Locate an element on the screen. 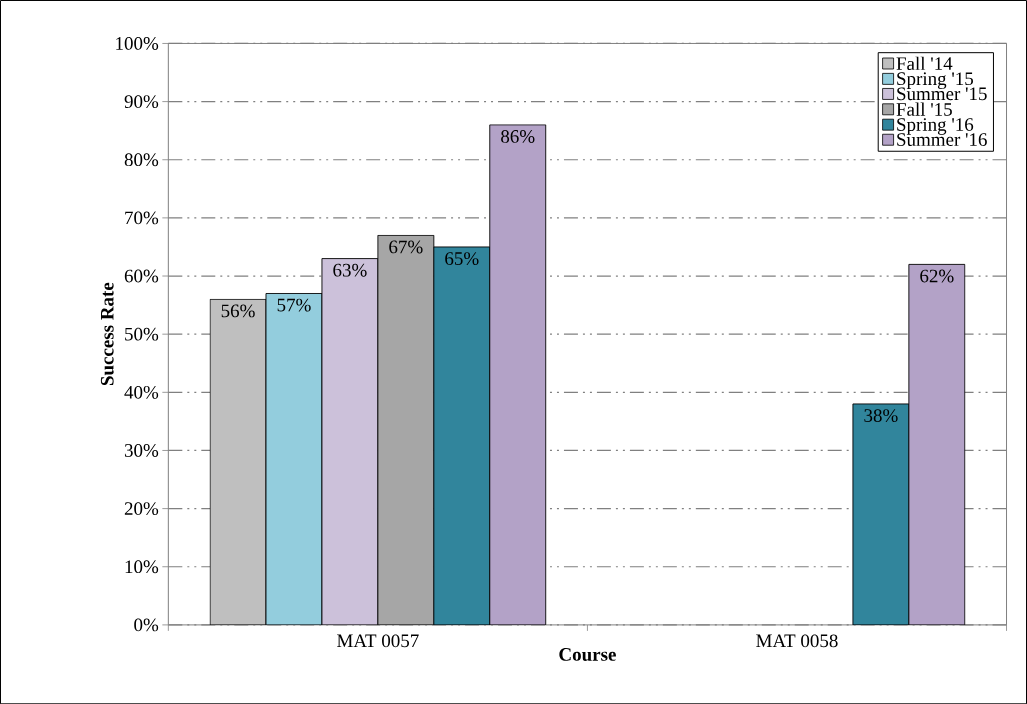 The image size is (1027, 704). legend-label: Summer '15 is located at coordinates (942, 93).